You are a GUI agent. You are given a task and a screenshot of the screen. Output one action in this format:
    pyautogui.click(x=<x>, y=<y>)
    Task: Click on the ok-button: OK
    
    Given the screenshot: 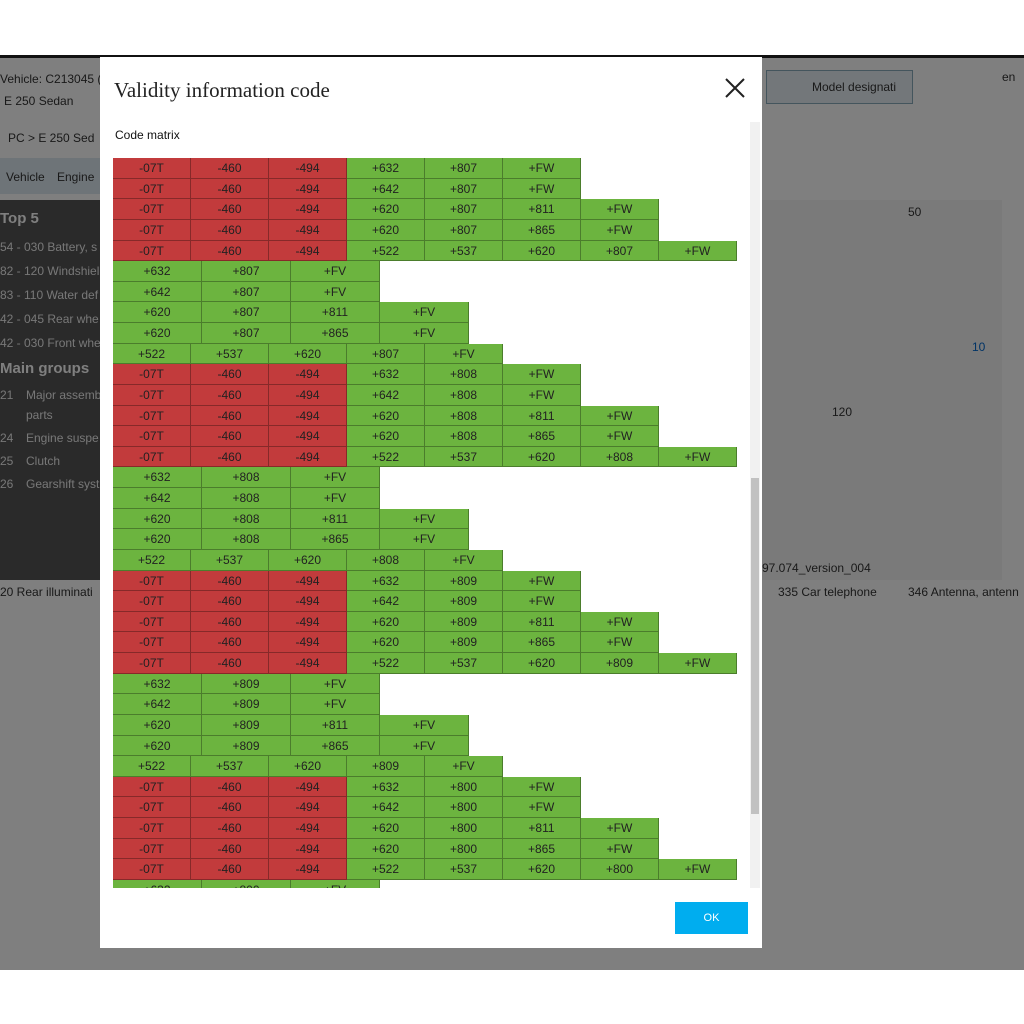 What is the action you would take?
    pyautogui.click(x=711, y=918)
    